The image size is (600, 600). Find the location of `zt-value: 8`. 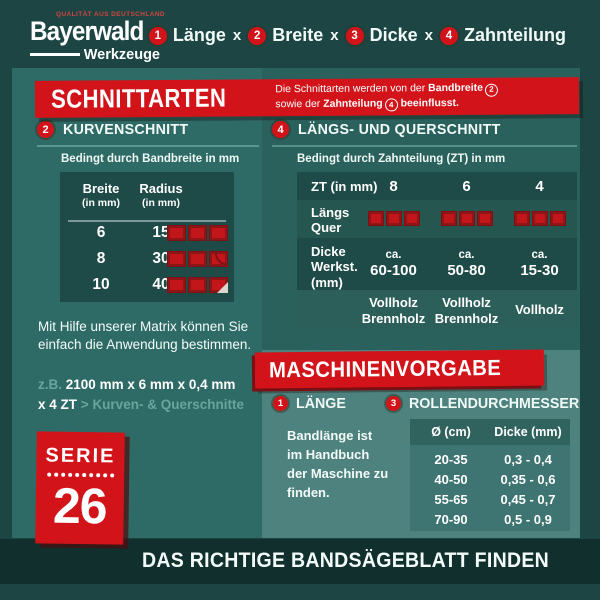

zt-value: 8 is located at coordinates (393, 186).